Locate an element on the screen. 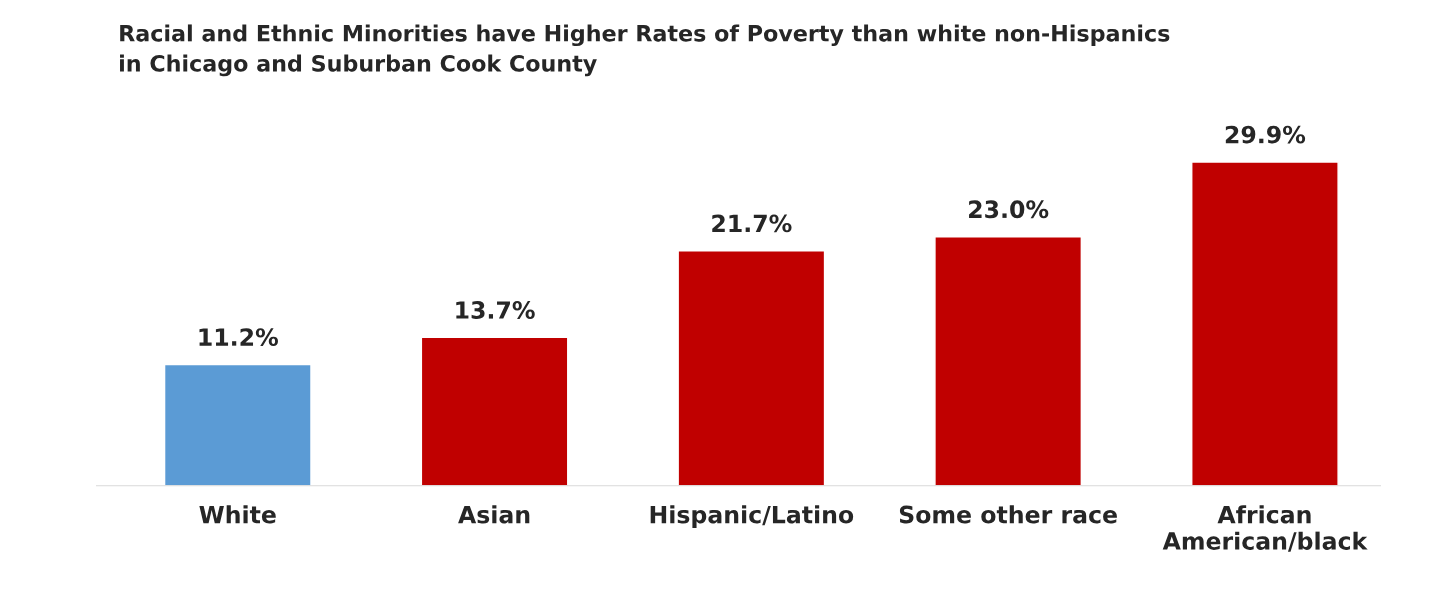 This screenshot has width=1441, height=611. x-tick-label: White is located at coordinates (237, 514).